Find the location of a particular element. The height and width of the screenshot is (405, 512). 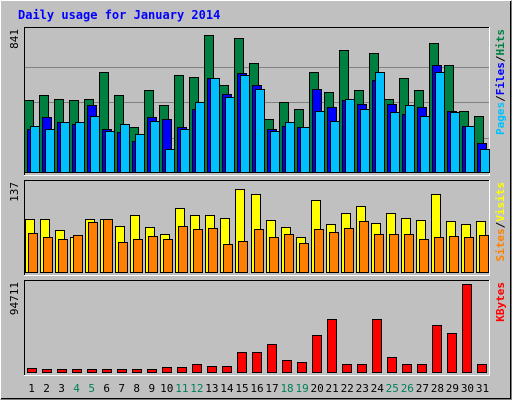

day-label-7: 7 is located at coordinates (121, 388).